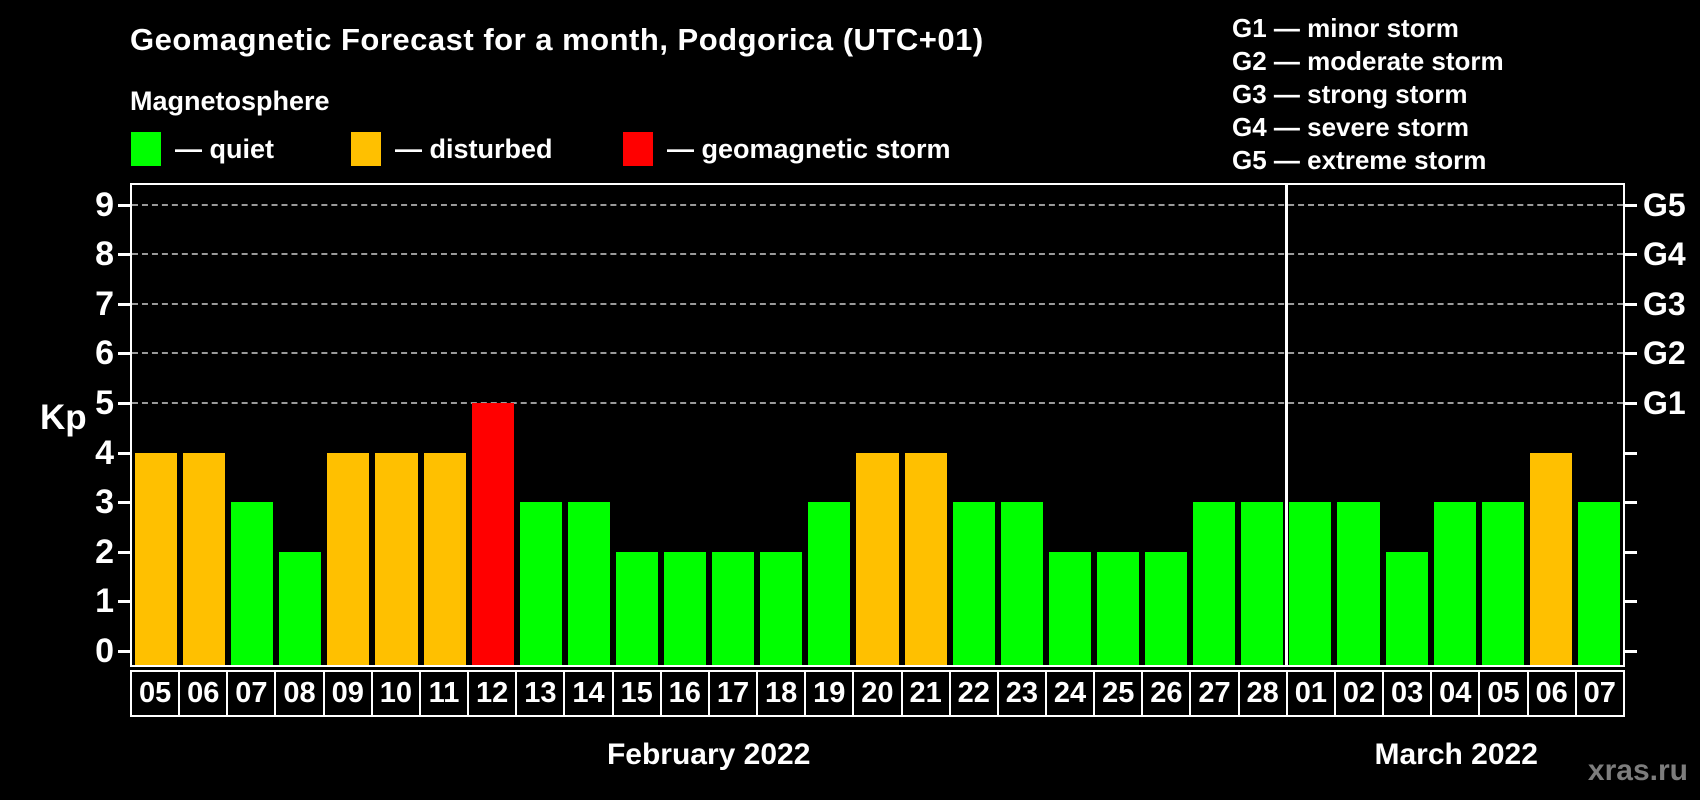  I want to click on y-axis-label-1: 1, so click(104, 601).